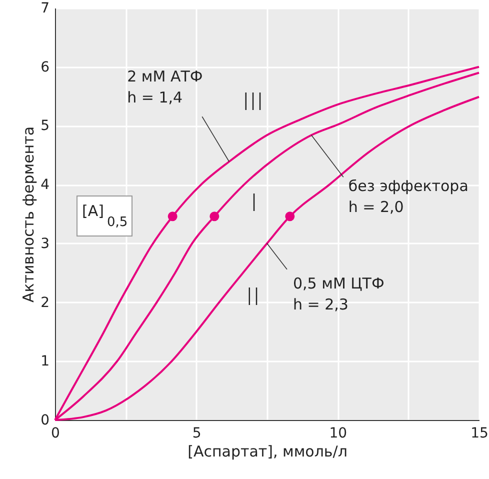  Describe the element at coordinates (338, 434) in the screenshot. I see `x-tick-label: 10` at that location.